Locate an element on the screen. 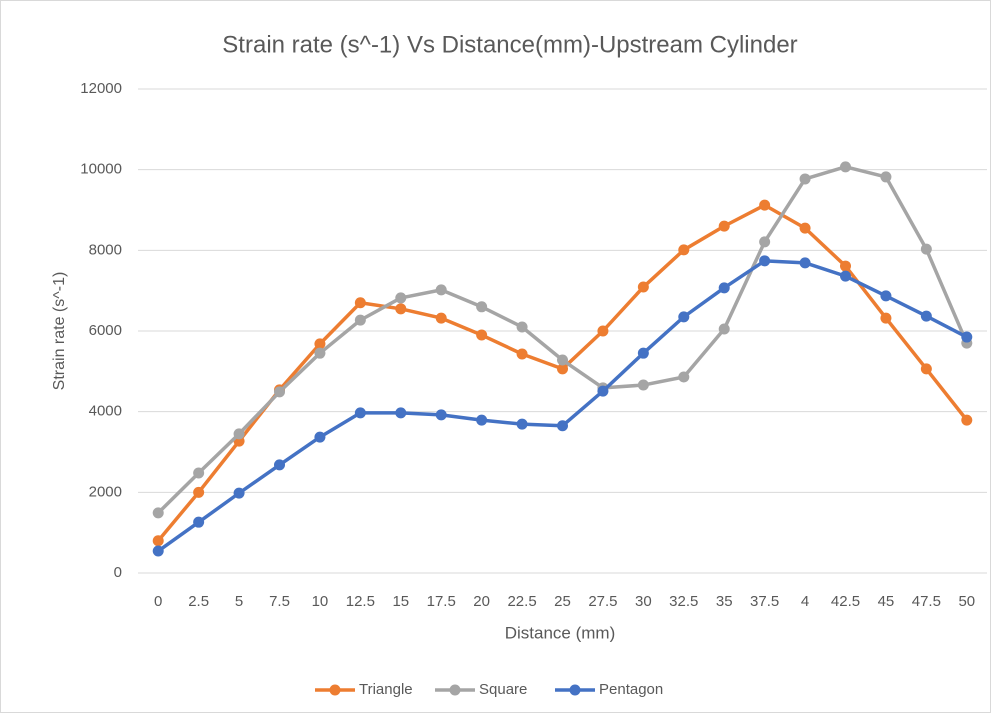  legend-item: Triangle is located at coordinates (364, 689).